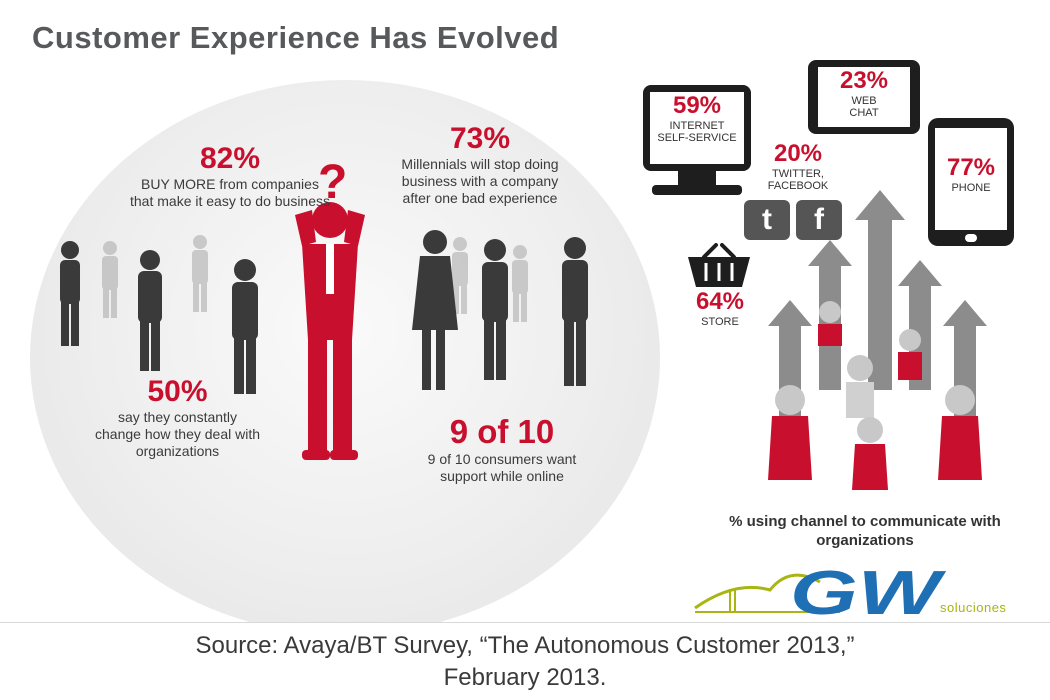 This screenshot has height=700, width=1050. I want to click on channel-value: 20%, so click(798, 153).